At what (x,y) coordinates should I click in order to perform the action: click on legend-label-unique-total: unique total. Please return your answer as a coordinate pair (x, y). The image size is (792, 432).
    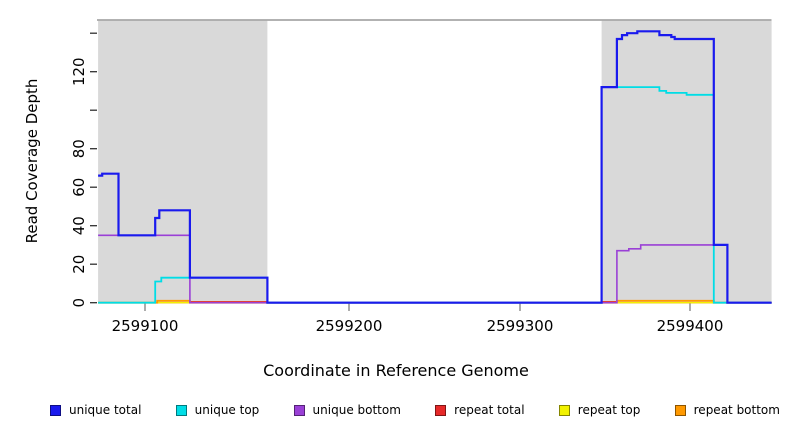
    Looking at the image, I should click on (105, 410).